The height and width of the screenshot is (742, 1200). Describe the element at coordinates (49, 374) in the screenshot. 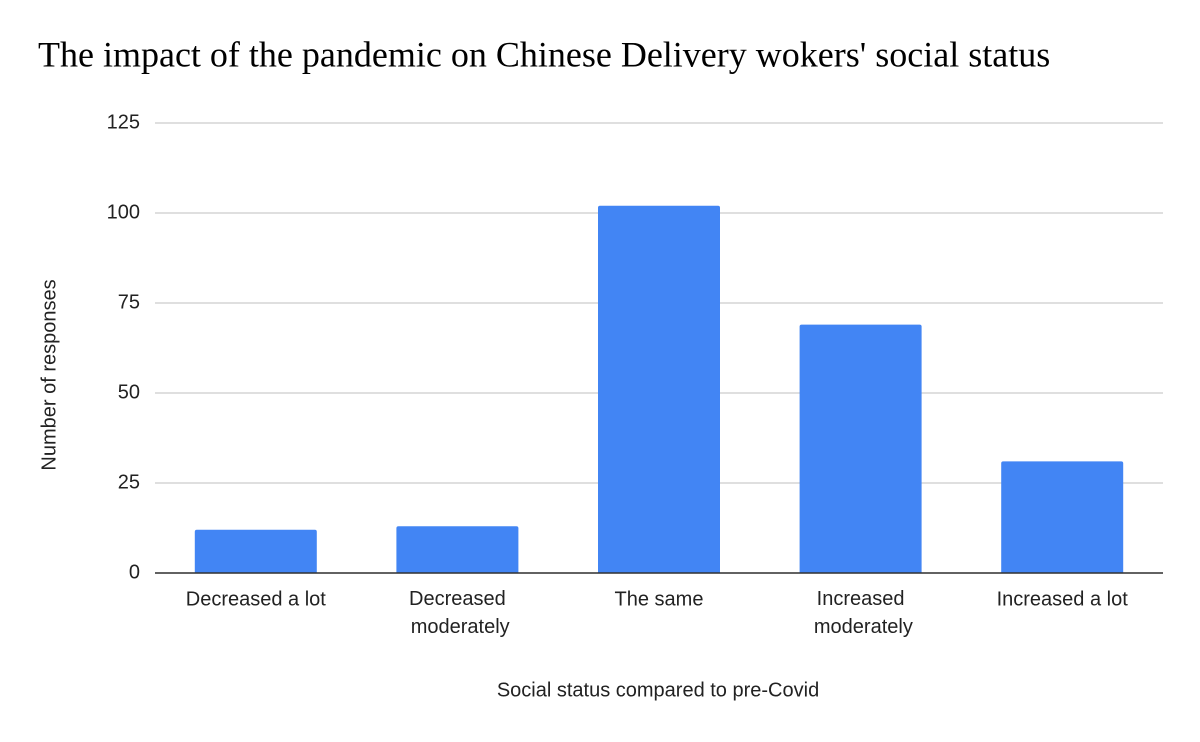

I see `y-axis-title: Number of responses` at that location.